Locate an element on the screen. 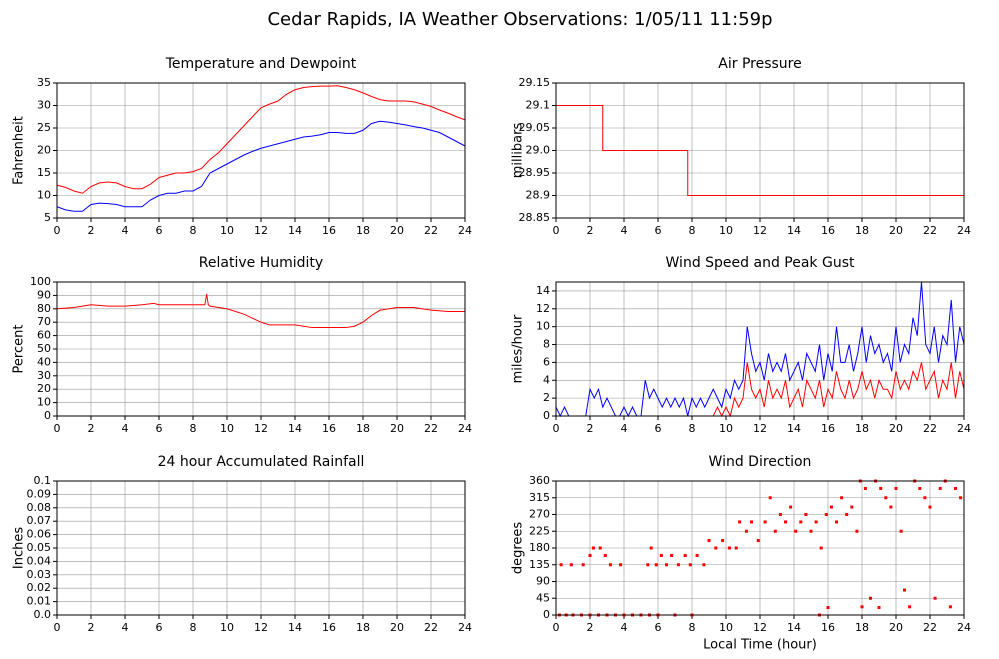 This screenshot has width=999, height=659. y-tick-label: 14 is located at coordinates (543, 290).